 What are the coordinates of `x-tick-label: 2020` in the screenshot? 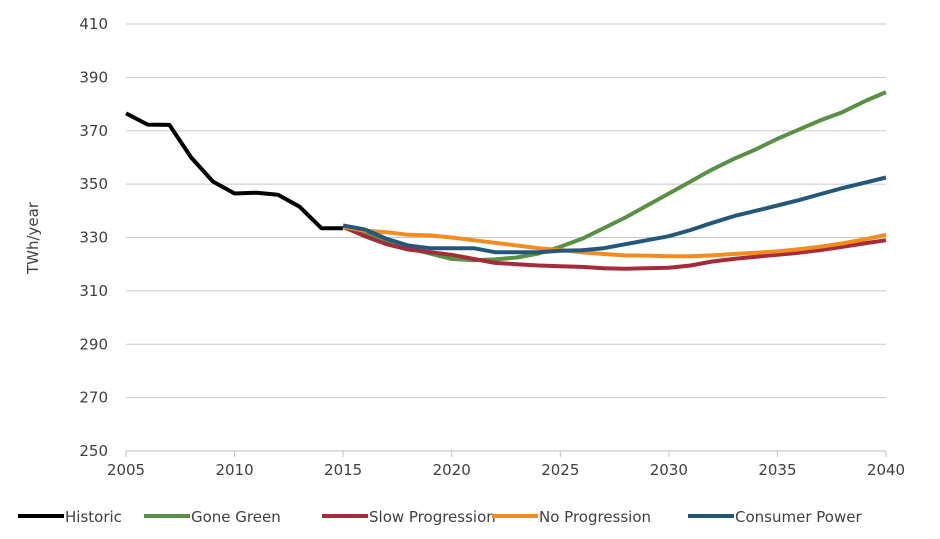 It's located at (452, 470).